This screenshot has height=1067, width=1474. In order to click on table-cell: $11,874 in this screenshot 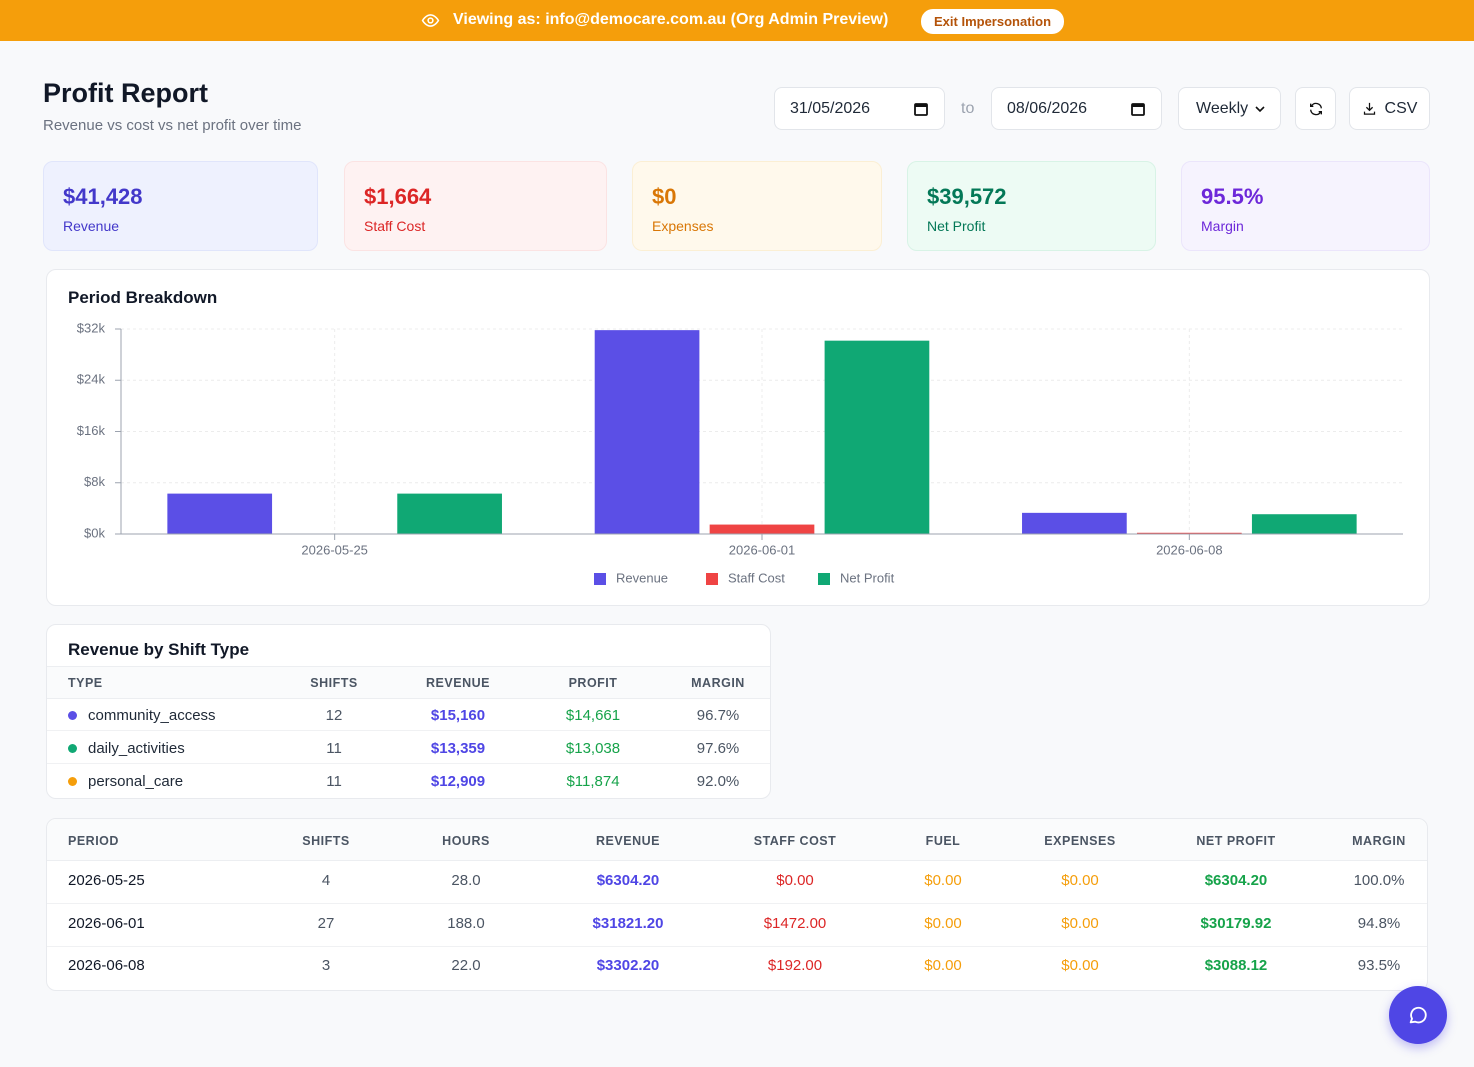, I will do `click(593, 781)`.